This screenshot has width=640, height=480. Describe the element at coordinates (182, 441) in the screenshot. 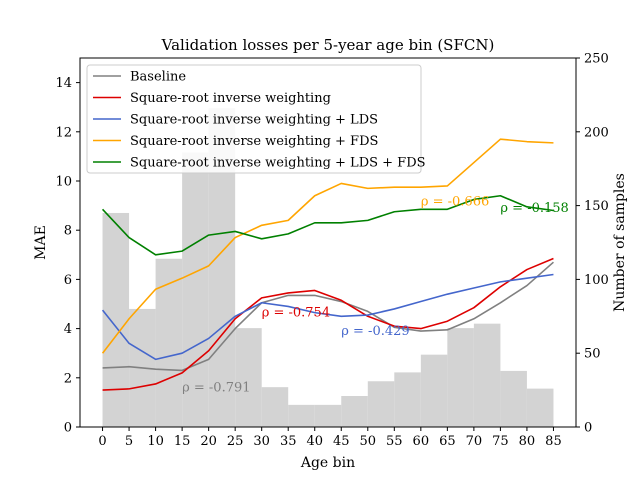

I see `x-tick-label: 15` at that location.